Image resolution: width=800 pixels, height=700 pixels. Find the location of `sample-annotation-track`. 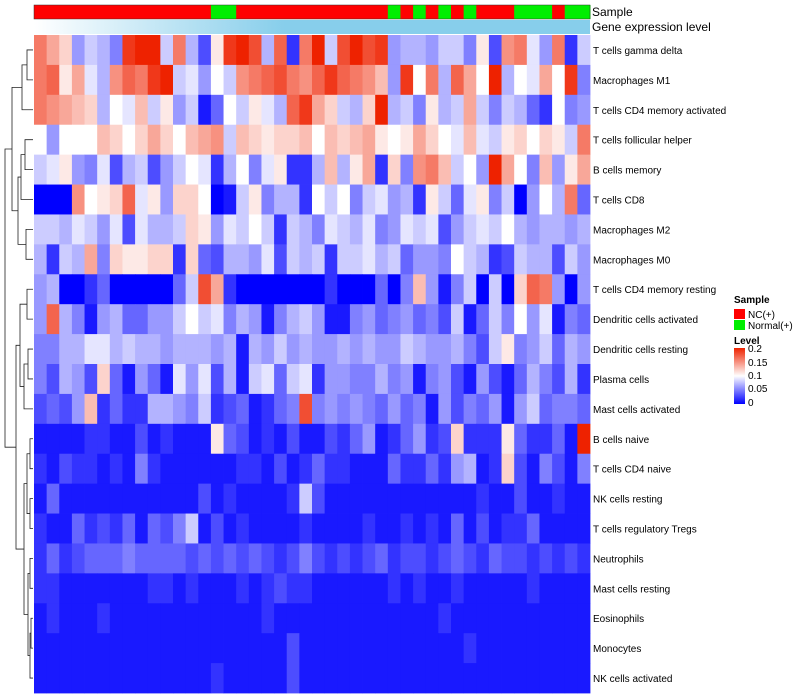

sample-annotation-track is located at coordinates (312, 12).